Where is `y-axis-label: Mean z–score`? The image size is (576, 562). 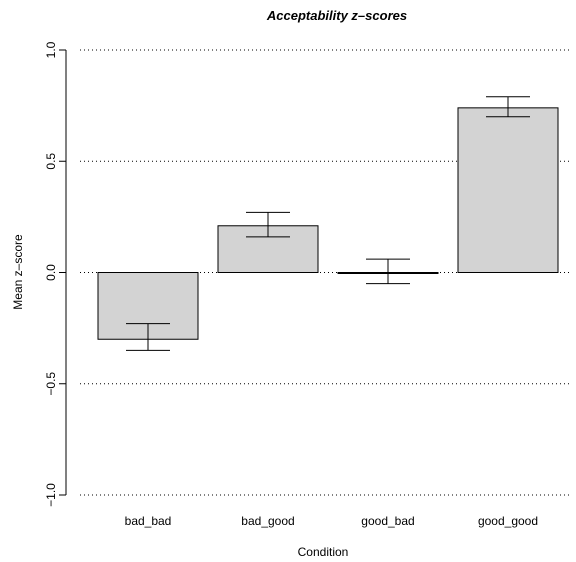
y-axis-label: Mean z–score is located at coordinates (18, 272).